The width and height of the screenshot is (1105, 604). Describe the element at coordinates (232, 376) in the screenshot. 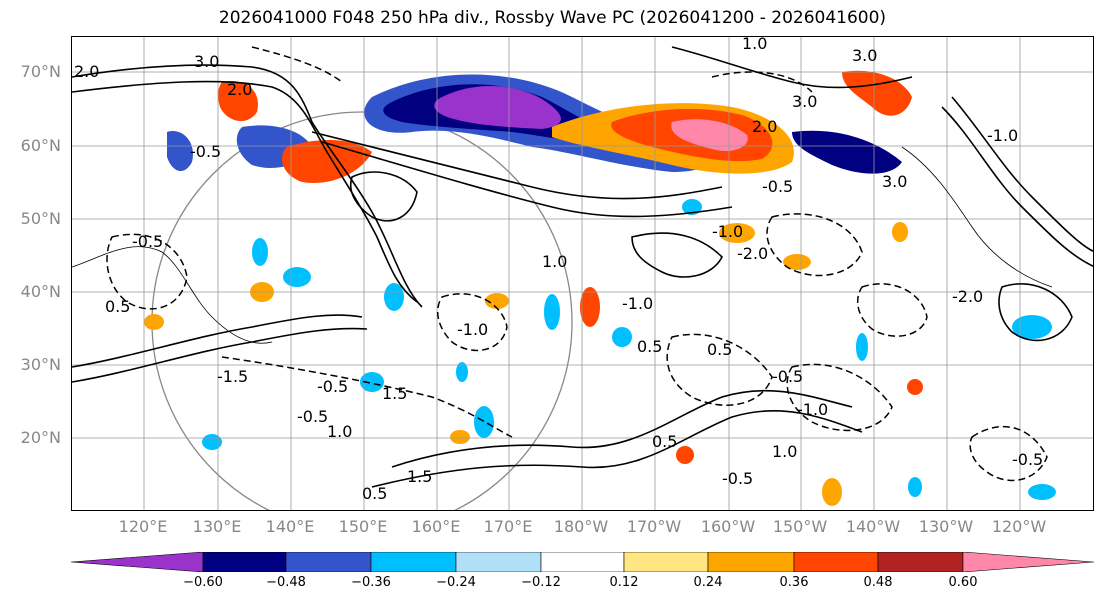

I see `contour-label: -1.5` at that location.